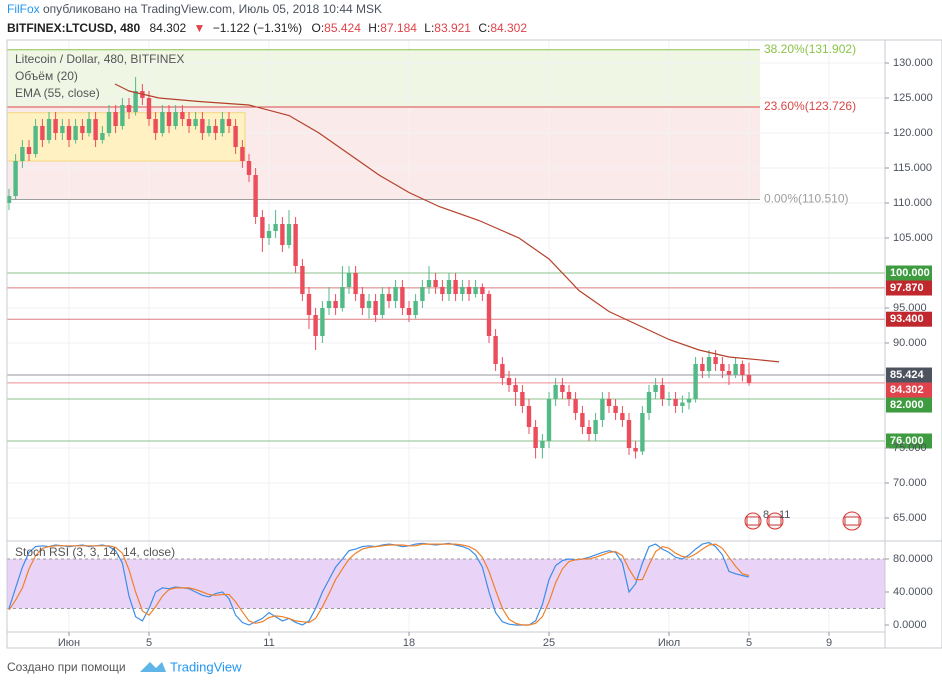 This screenshot has width=942, height=688. Describe the element at coordinates (907, 319) in the screenshot. I see `level-label: 93.400` at that location.